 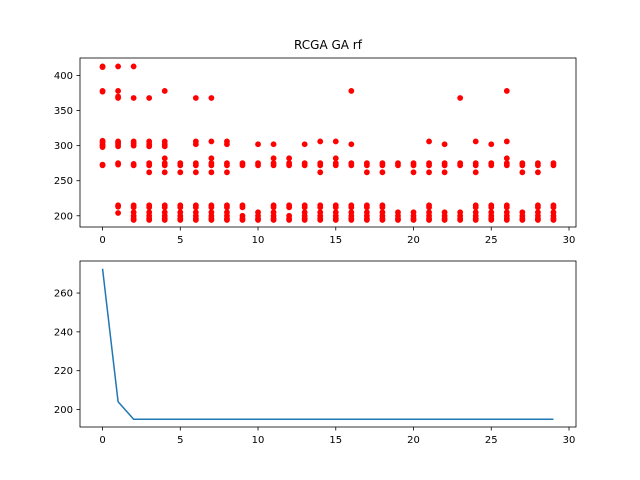 What do you see at coordinates (180, 440) in the screenshot?
I see `x-tick-label: 5` at bounding box center [180, 440].